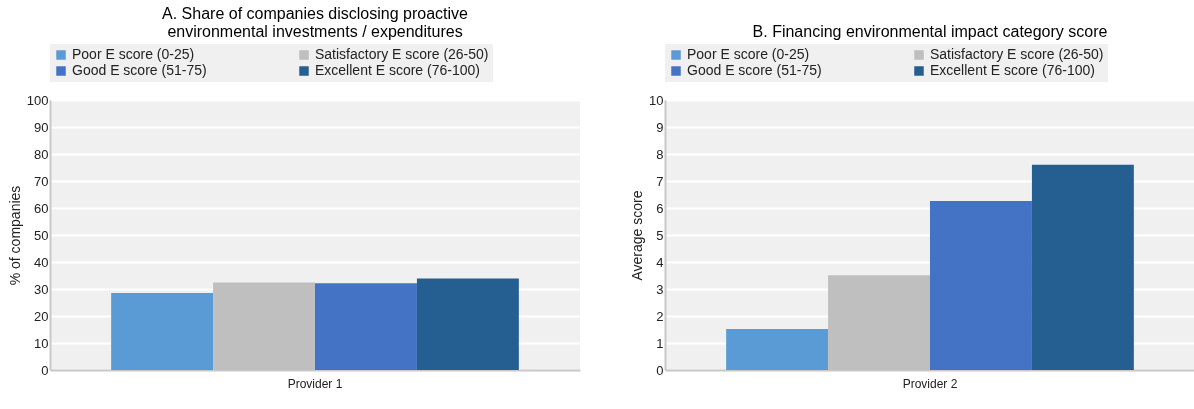  Describe the element at coordinates (41, 262) in the screenshot. I see `y-tick-label: 40` at that location.